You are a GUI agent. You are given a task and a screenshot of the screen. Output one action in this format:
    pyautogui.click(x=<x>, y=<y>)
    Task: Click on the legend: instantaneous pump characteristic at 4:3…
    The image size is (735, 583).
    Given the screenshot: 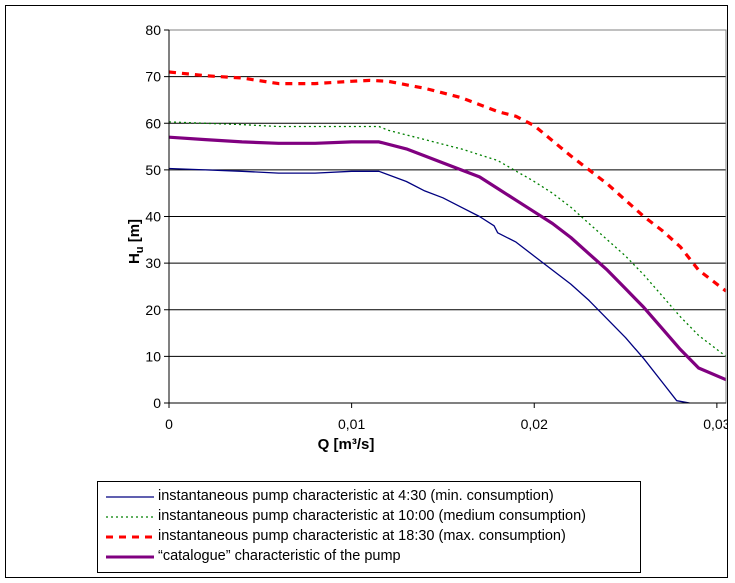 What is the action you would take?
    pyautogui.click(x=369, y=527)
    